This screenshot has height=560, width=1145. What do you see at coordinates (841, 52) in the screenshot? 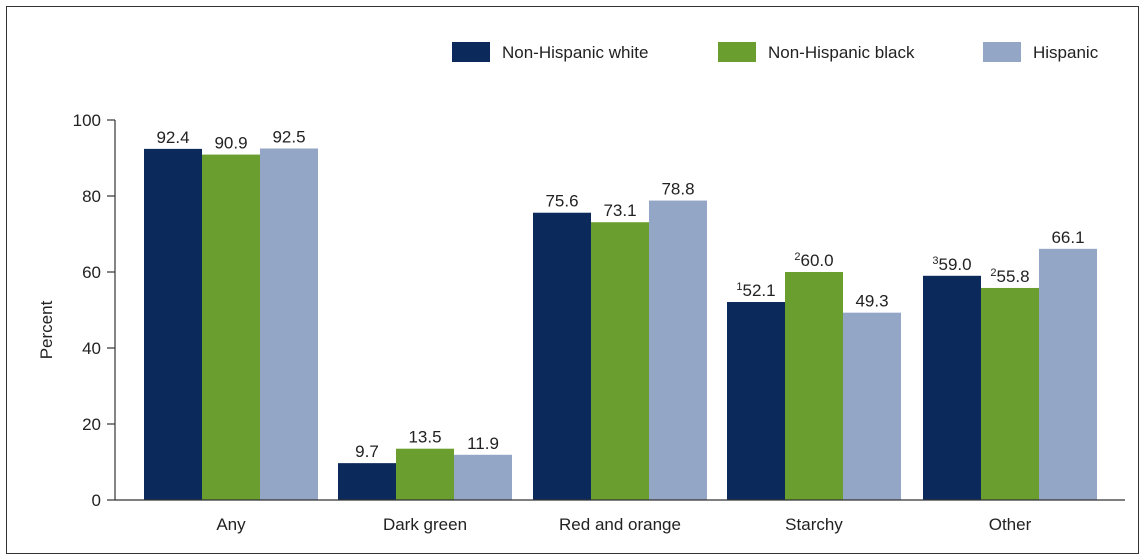
I see `legend-label: Non-Hispanic black` at bounding box center [841, 52].